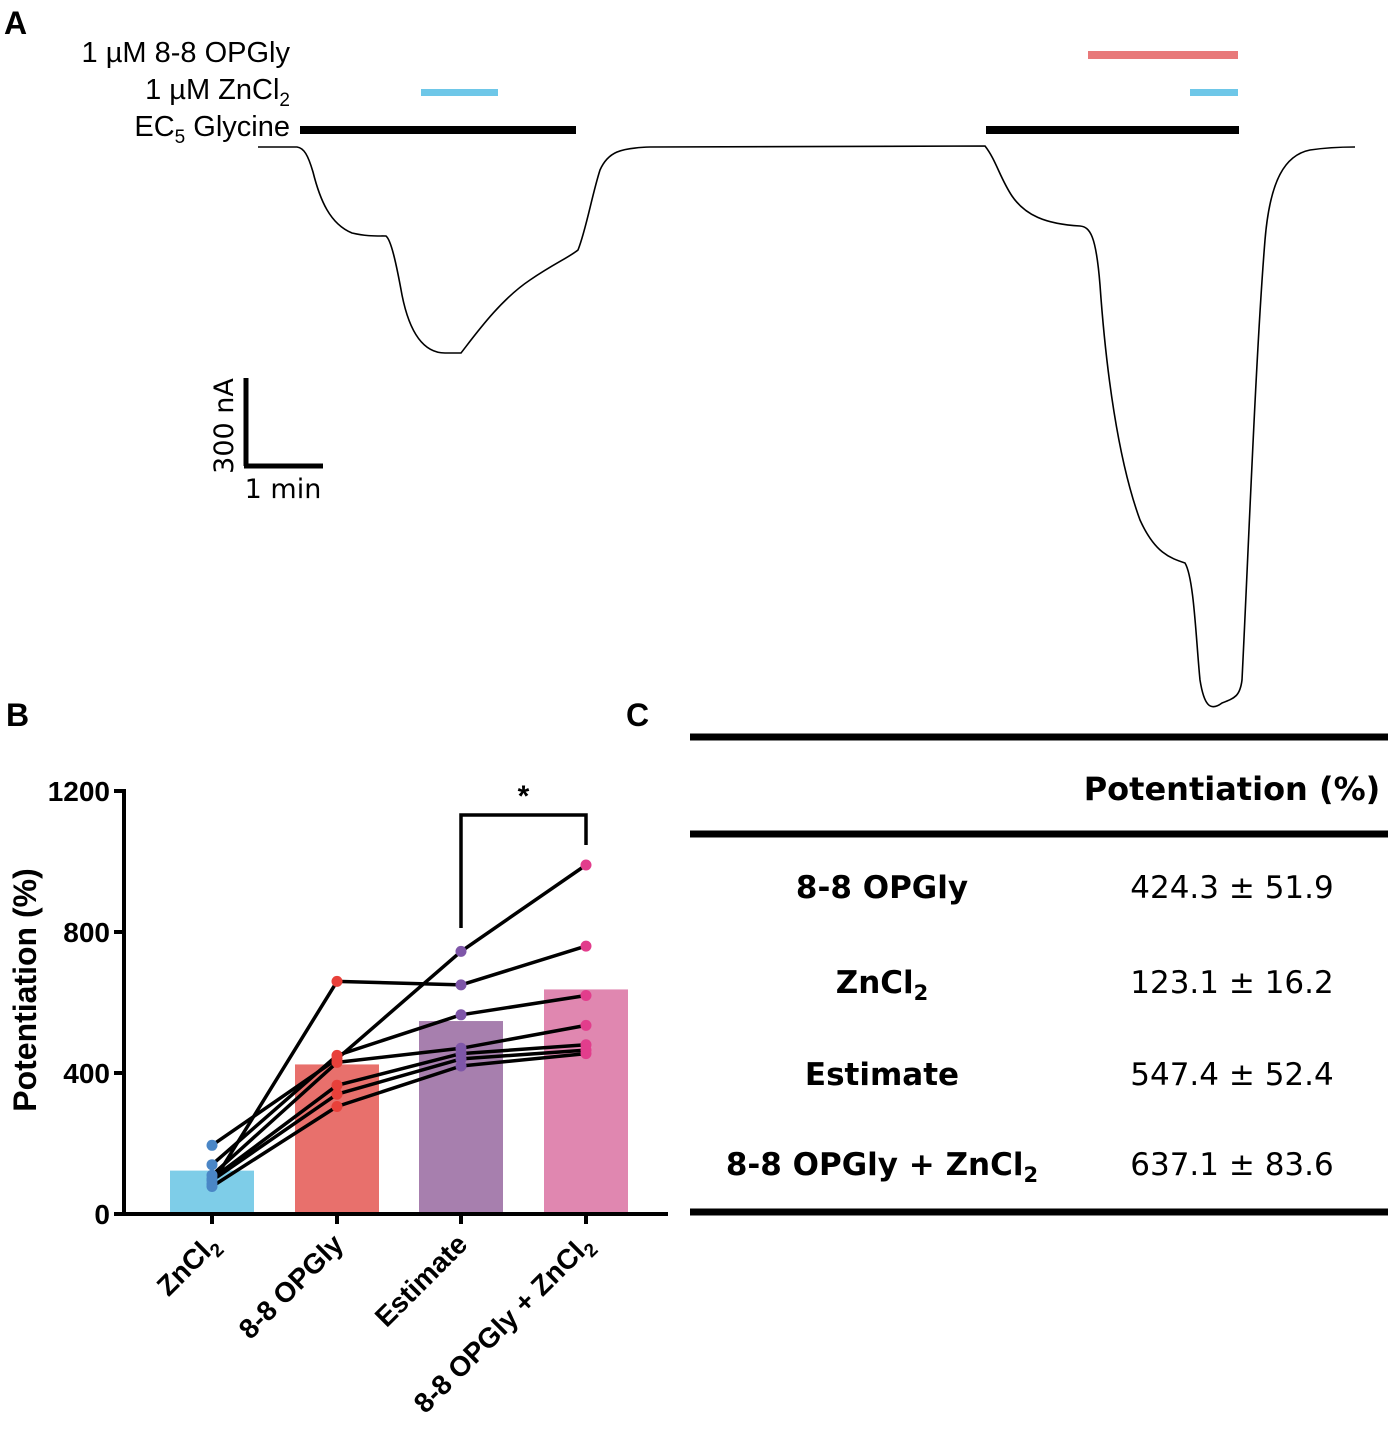 The width and height of the screenshot is (1394, 1451). Describe the element at coordinates (224, 426) in the screenshot. I see `scale-bar-current-label: 300 nA` at that location.